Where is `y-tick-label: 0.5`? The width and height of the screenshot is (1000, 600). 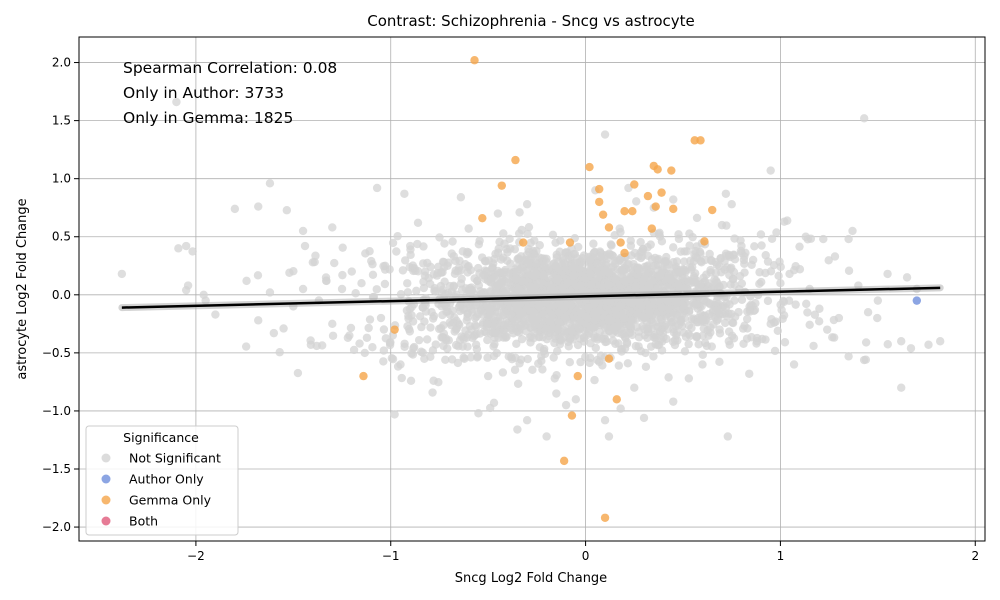
y-tick-label: 0.5 is located at coordinates (61, 237).